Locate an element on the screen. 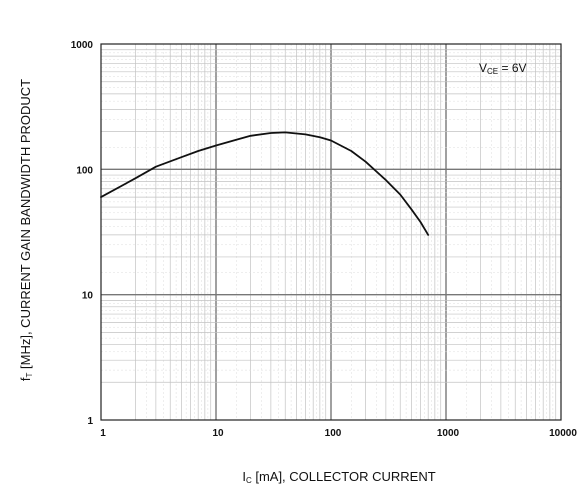 Image resolution: width=585 pixels, height=495 pixels. x-tick-label: 1000 is located at coordinates (448, 433).